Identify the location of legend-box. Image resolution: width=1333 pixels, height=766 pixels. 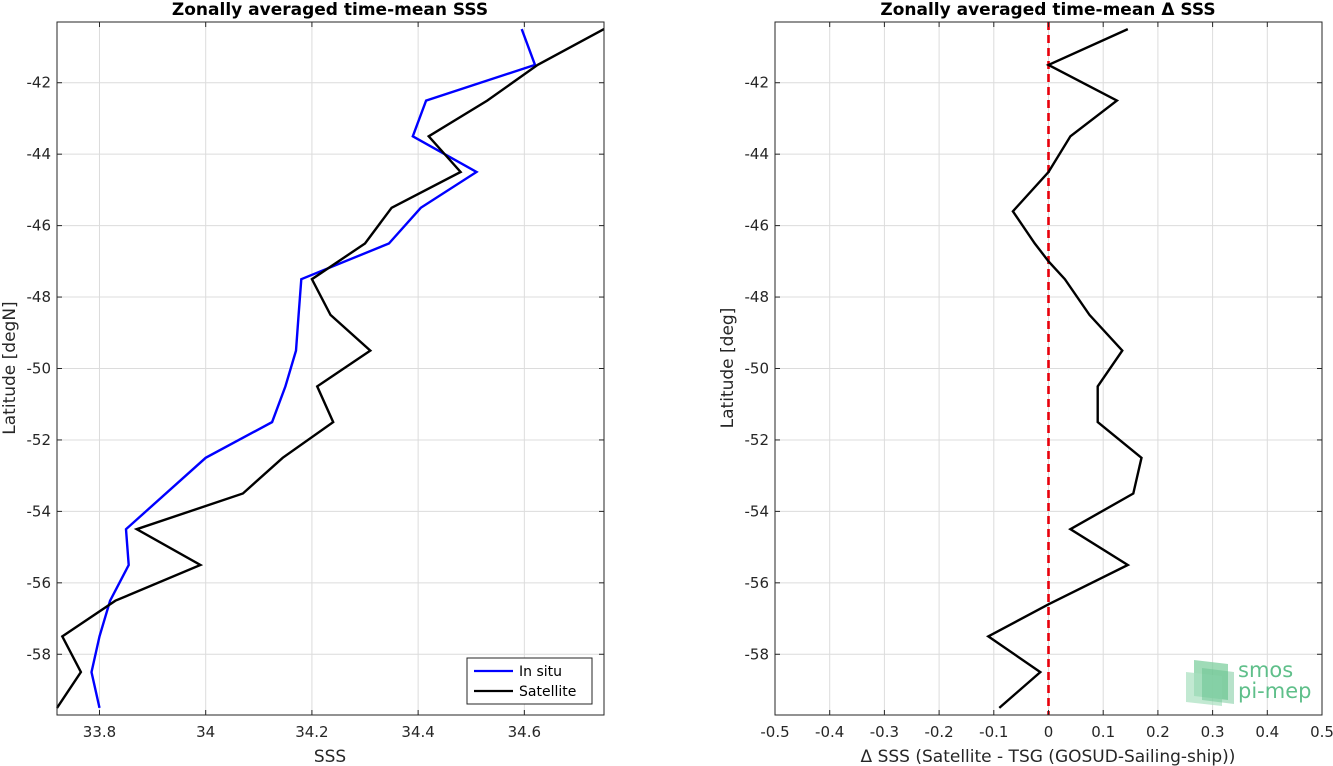
(529, 681).